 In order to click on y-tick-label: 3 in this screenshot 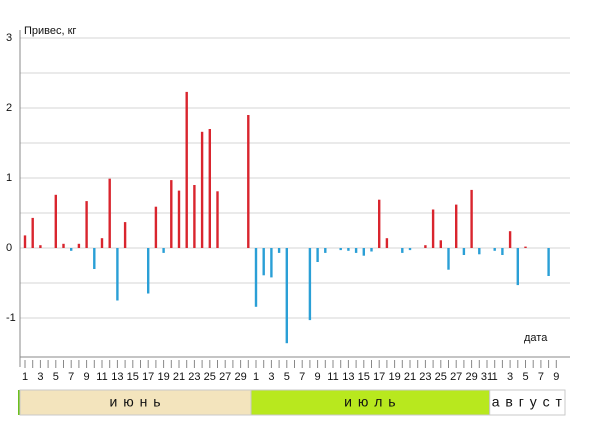, I will do `click(9, 38)`.